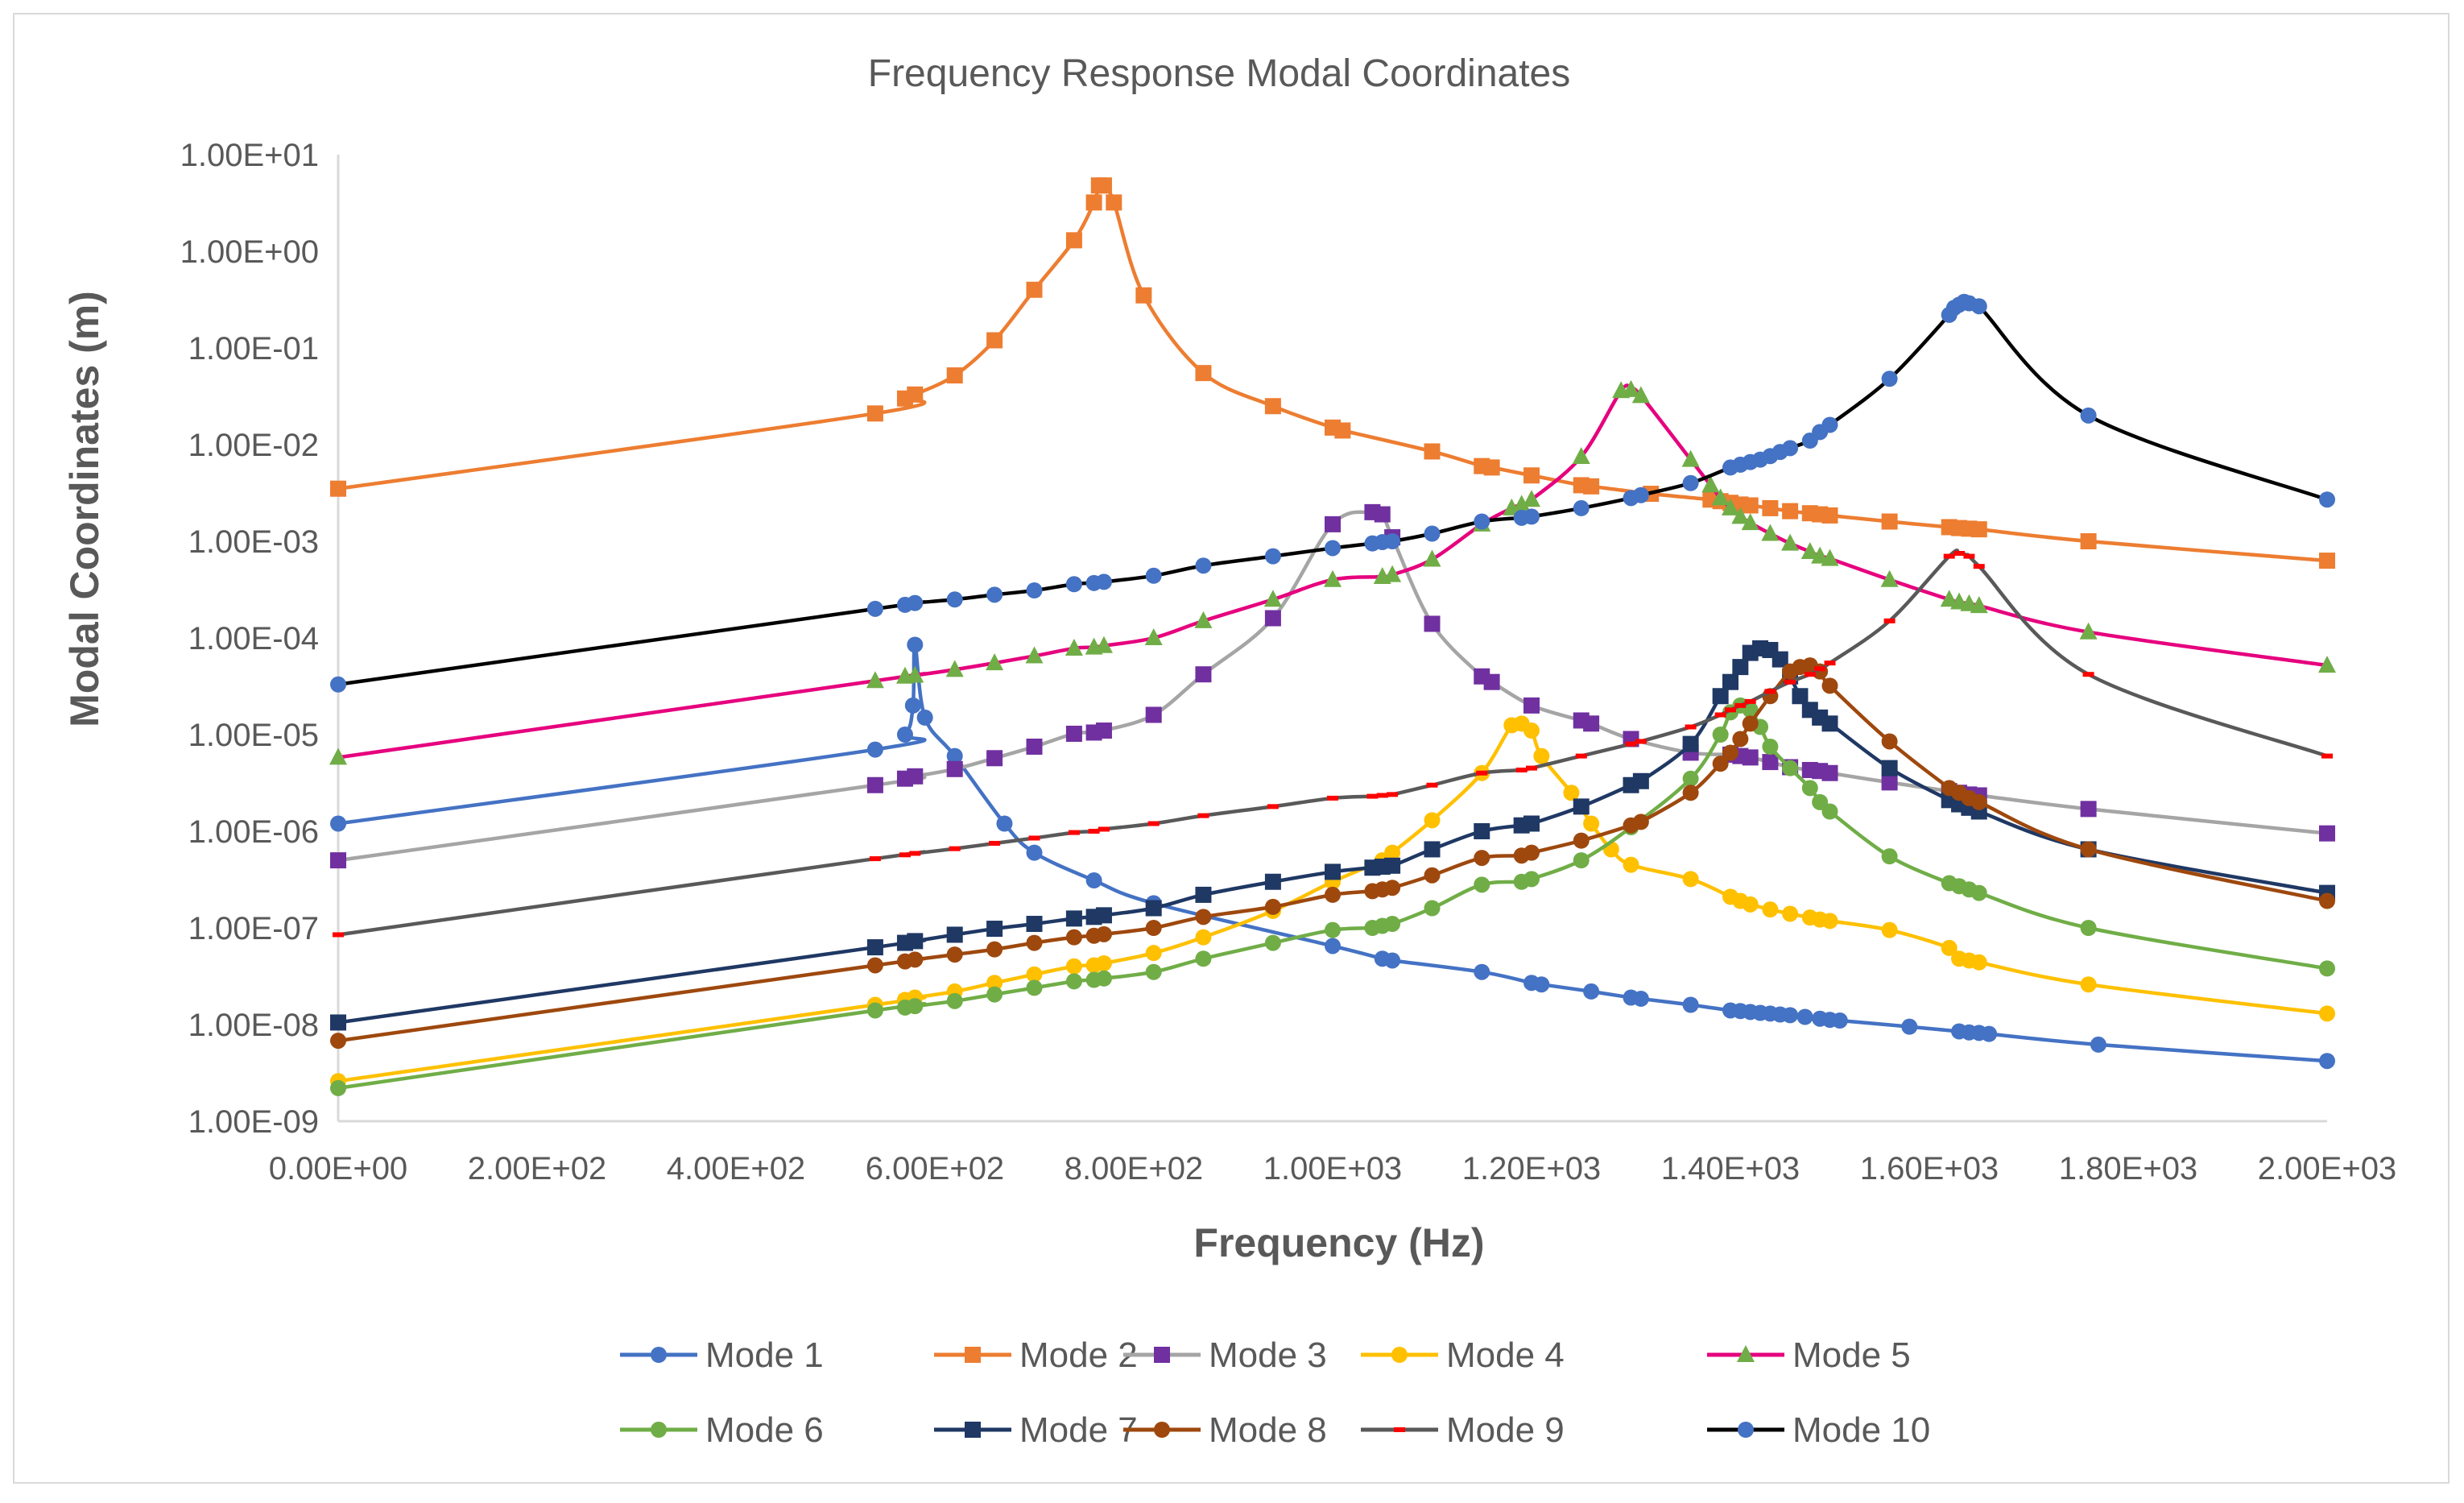 Image resolution: width=2464 pixels, height=1503 pixels. Describe the element at coordinates (253, 542) in the screenshot. I see `y-tick-label: 1.00E-03` at that location.